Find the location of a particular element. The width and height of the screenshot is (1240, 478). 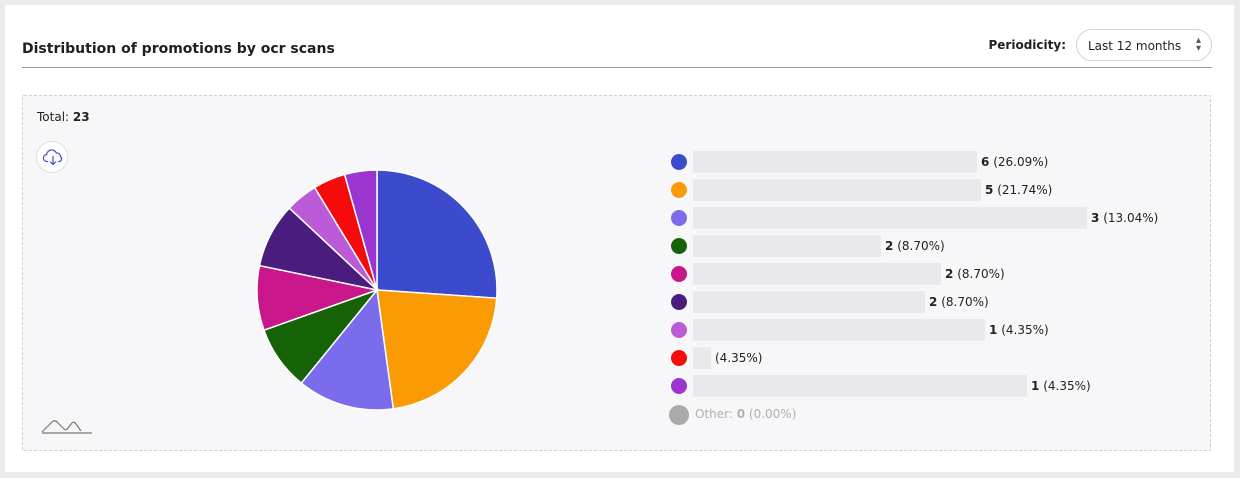

legend-percent: (0.00%) is located at coordinates (771, 414).